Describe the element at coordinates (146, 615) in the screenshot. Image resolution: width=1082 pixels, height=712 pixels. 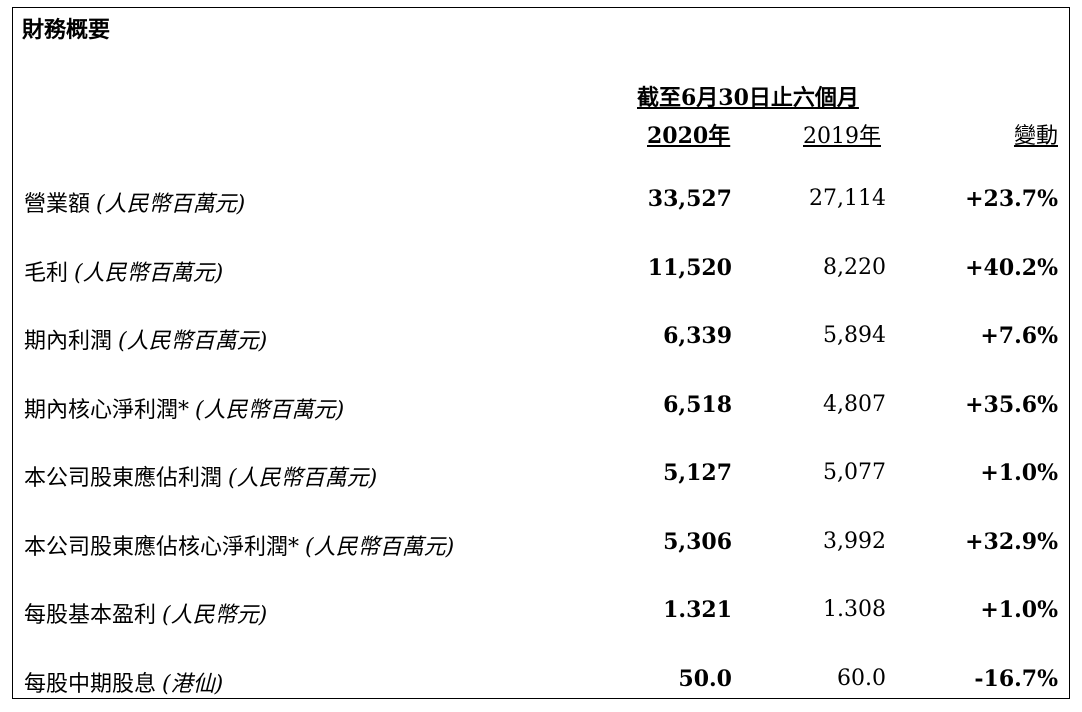
I see `row-label: 每股基本盈利 (人民幣元)` at that location.